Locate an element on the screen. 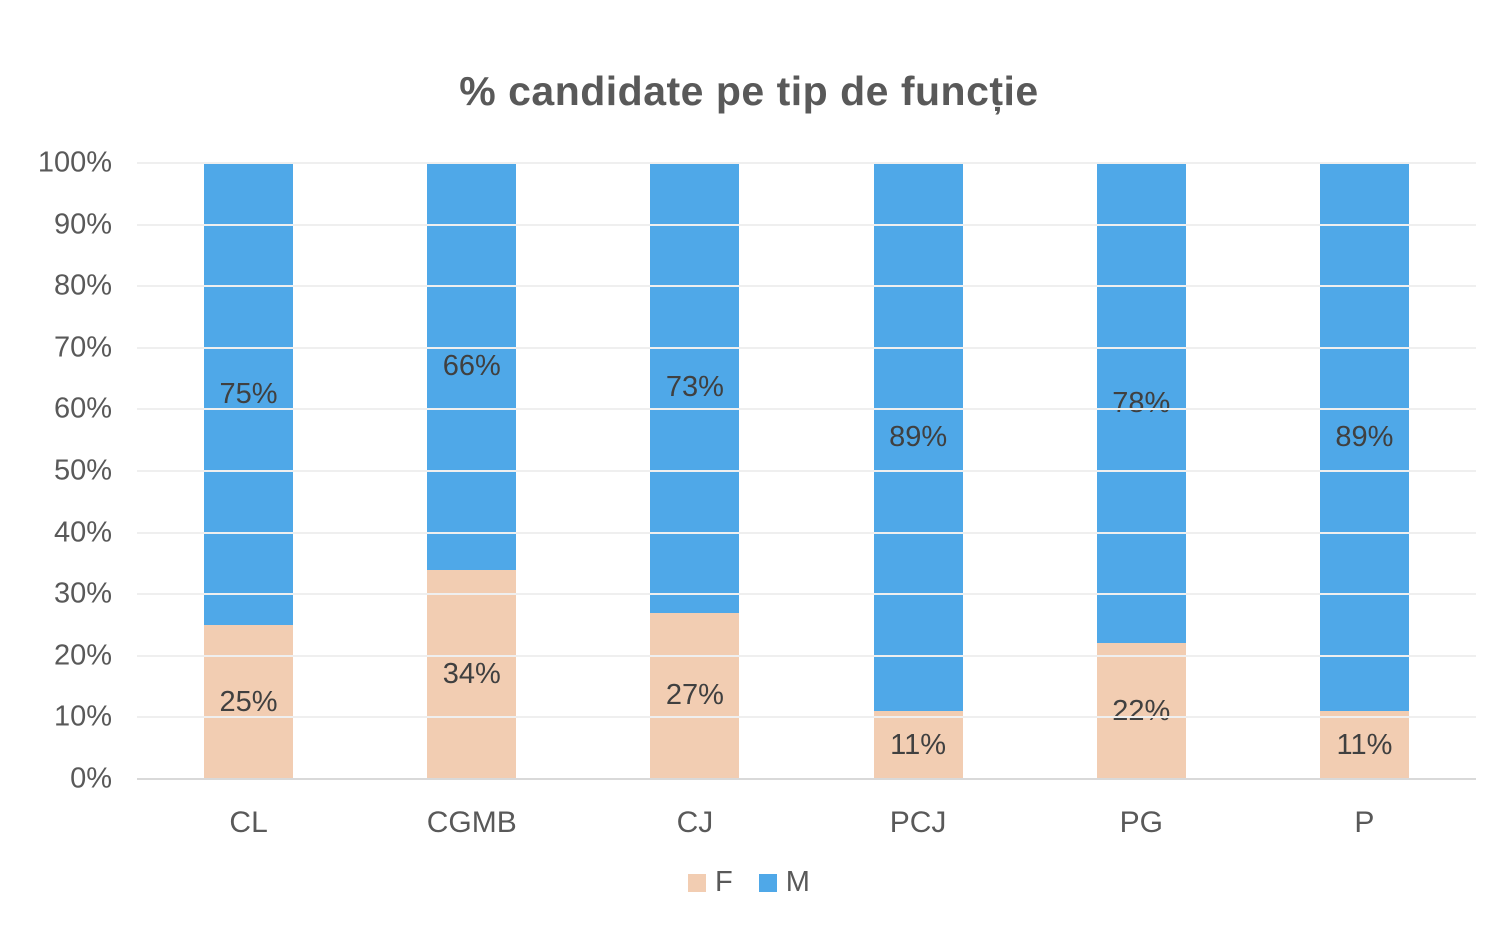 The width and height of the screenshot is (1498, 944). x-tick-label-pcj: PCJ is located at coordinates (918, 822).